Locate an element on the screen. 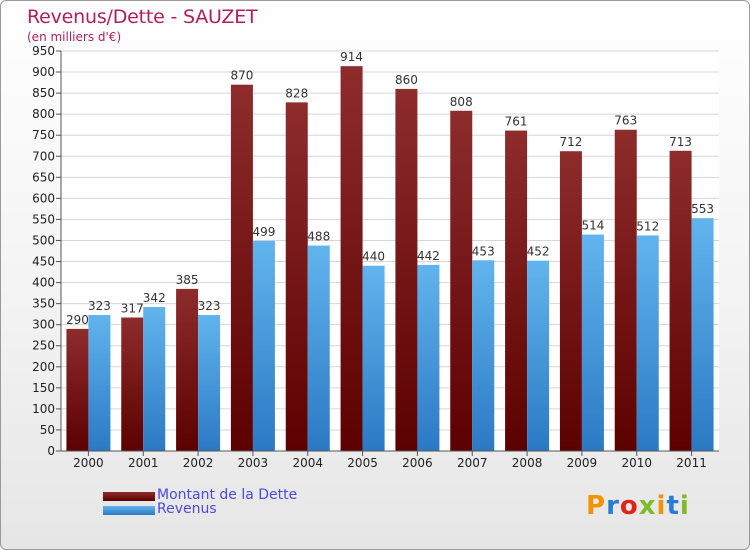  bar-dette-2005 is located at coordinates (351, 258).